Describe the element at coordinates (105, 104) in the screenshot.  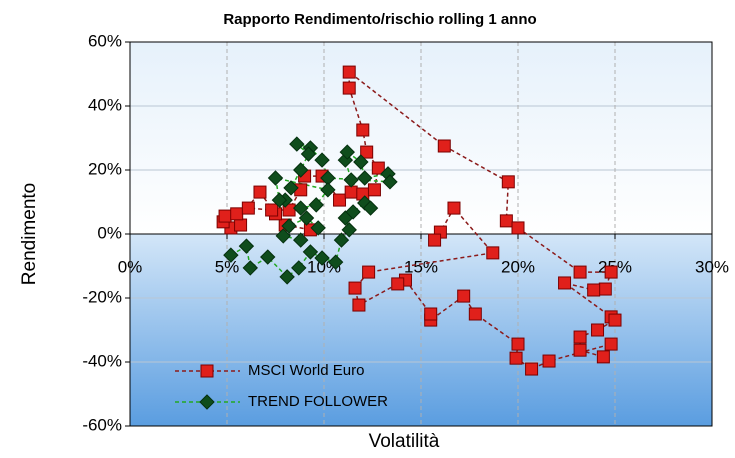
I see `y-tick-label: 40%` at that location.